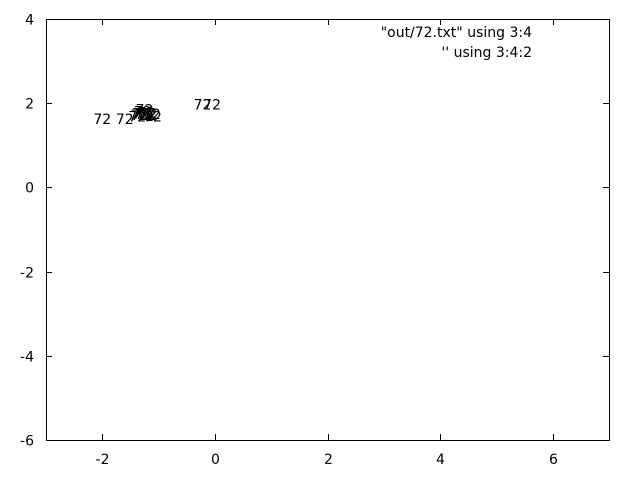 This screenshot has height=480, width=640. What do you see at coordinates (553, 460) in the screenshot?
I see `x-tick-label: 6` at bounding box center [553, 460].